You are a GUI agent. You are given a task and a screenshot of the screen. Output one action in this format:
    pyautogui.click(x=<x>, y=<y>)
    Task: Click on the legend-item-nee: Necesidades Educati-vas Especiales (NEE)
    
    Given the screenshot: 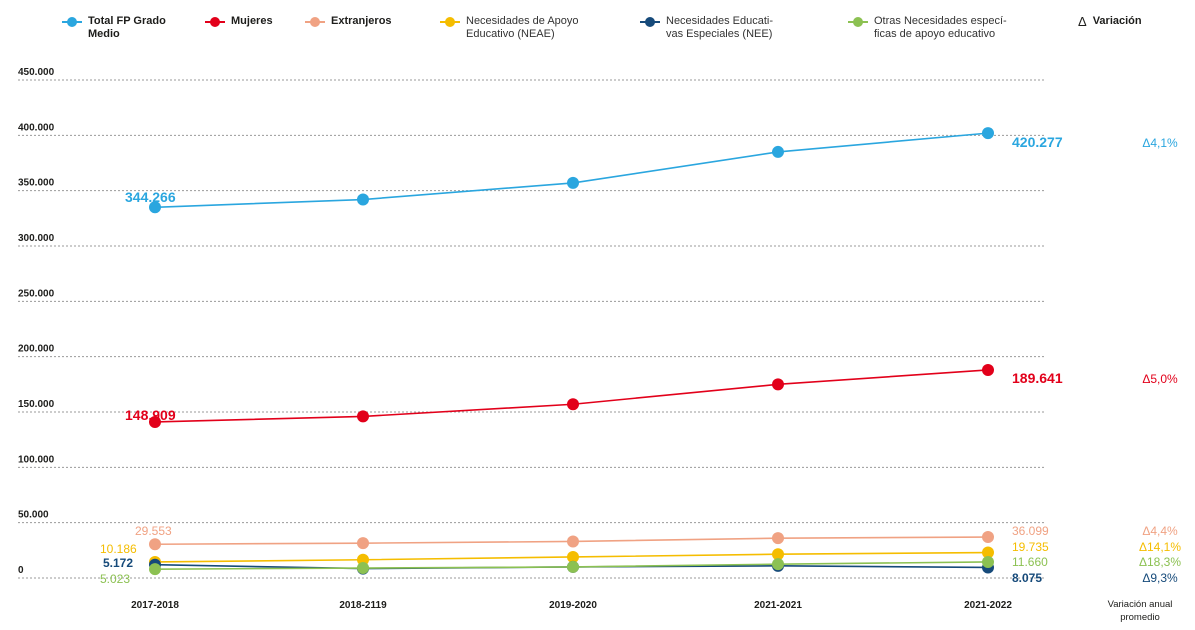 What is the action you would take?
    pyautogui.click(x=706, y=28)
    